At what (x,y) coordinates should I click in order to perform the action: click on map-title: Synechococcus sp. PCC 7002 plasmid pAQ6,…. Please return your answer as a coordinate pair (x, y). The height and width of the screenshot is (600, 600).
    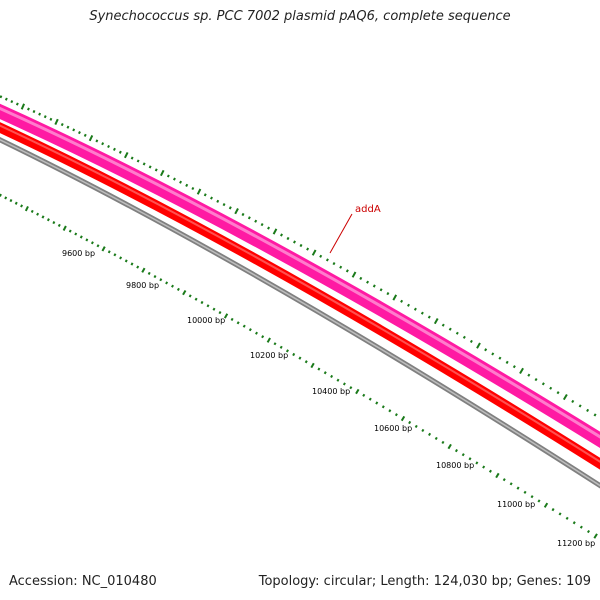
    Looking at the image, I should click on (300, 16).